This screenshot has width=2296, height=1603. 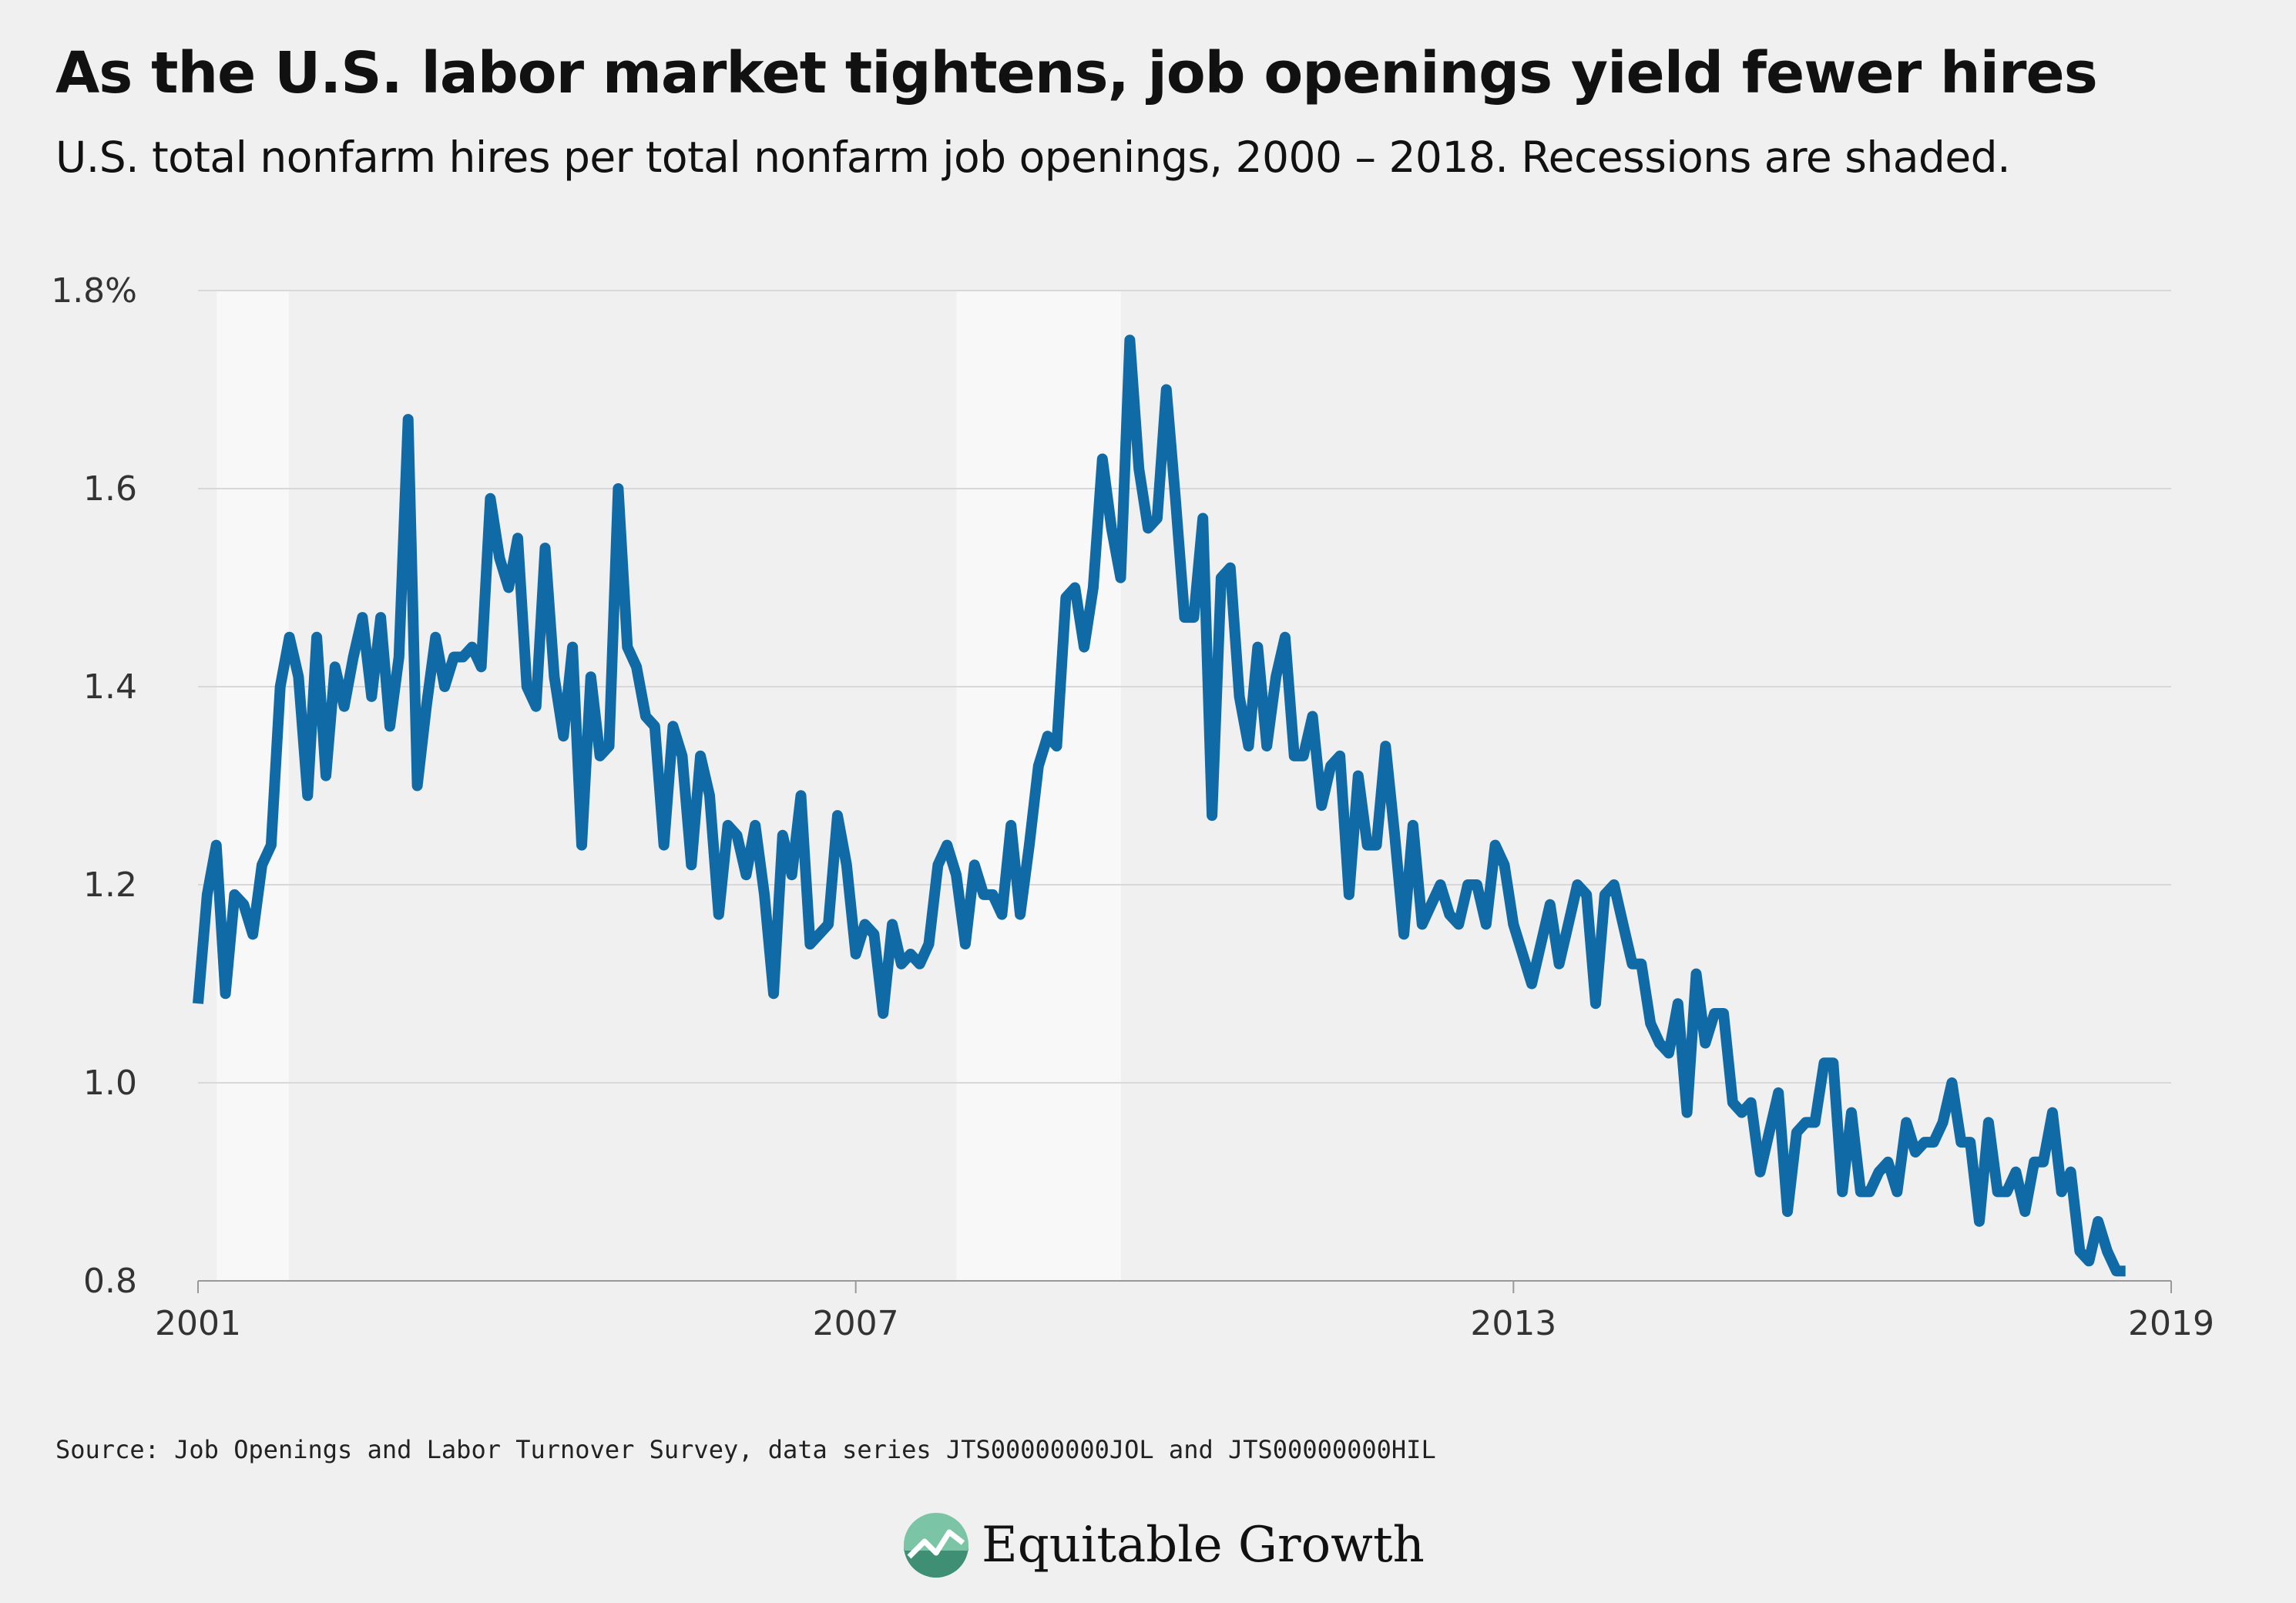 I want to click on x-tick-label: 2007, so click(x=856, y=1323).